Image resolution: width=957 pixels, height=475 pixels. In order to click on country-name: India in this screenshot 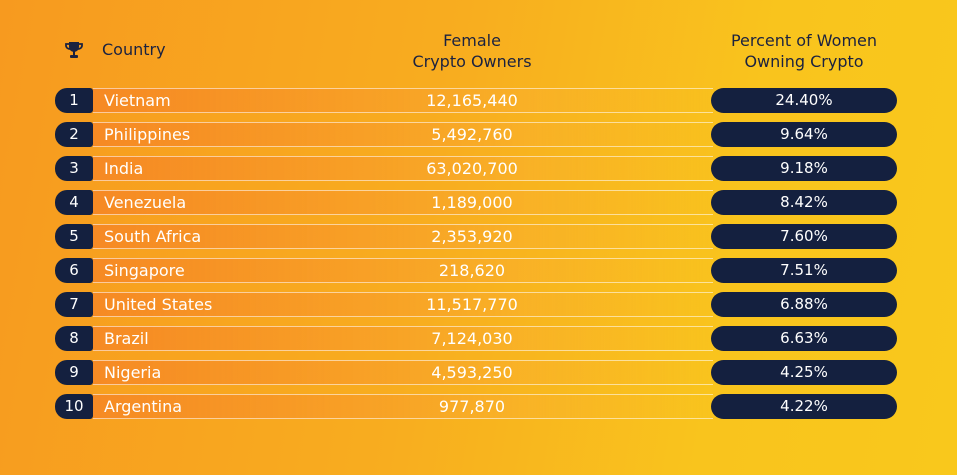, I will do `click(124, 168)`.